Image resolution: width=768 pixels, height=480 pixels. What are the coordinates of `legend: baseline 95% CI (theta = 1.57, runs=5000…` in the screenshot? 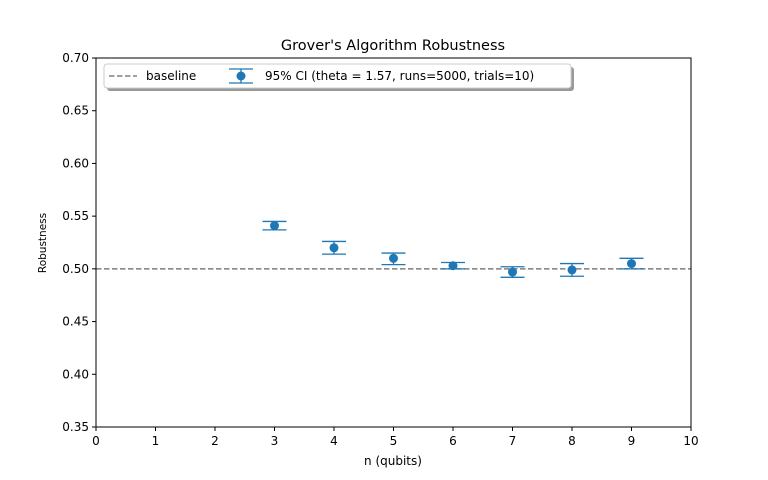 It's located at (338, 77).